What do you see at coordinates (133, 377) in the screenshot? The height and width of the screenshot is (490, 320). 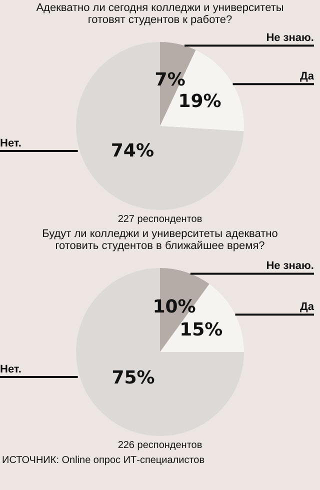 I see `data-label: 75%` at bounding box center [133, 377].